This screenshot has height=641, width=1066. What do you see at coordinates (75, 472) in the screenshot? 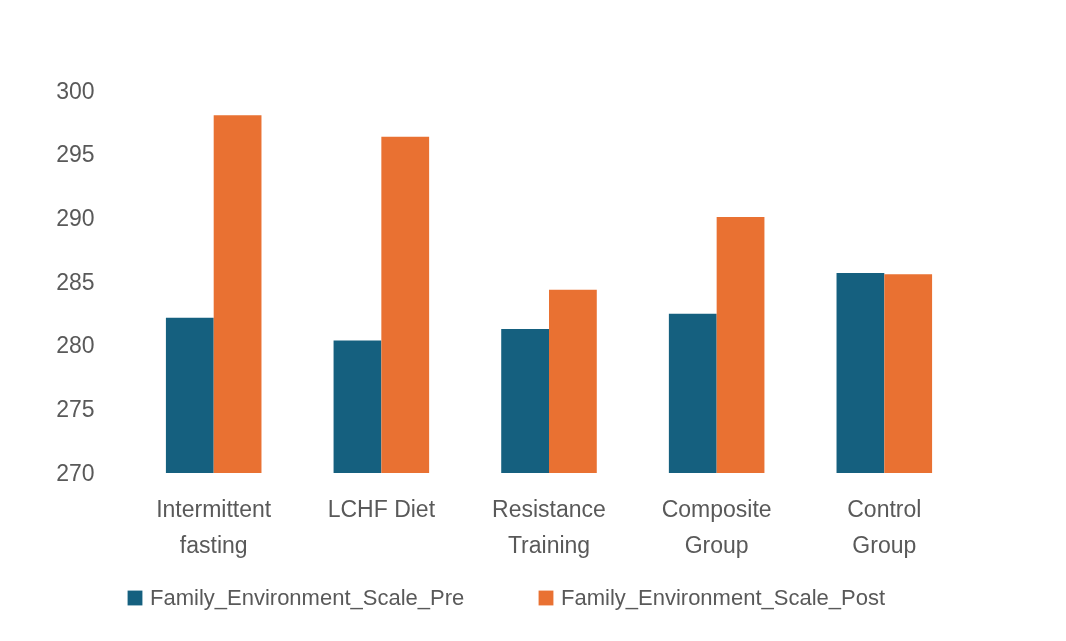
I see `y-tick-label: 270` at bounding box center [75, 472].